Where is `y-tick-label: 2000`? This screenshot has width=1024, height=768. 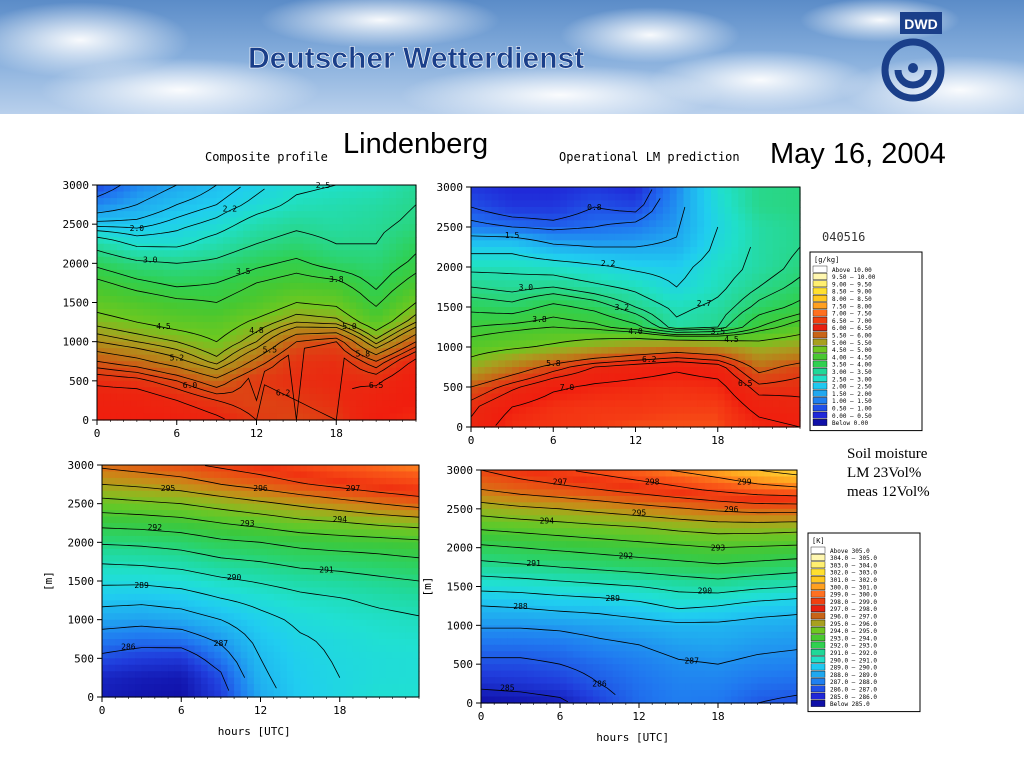
y-tick-label: 2000 is located at coordinates (76, 263).